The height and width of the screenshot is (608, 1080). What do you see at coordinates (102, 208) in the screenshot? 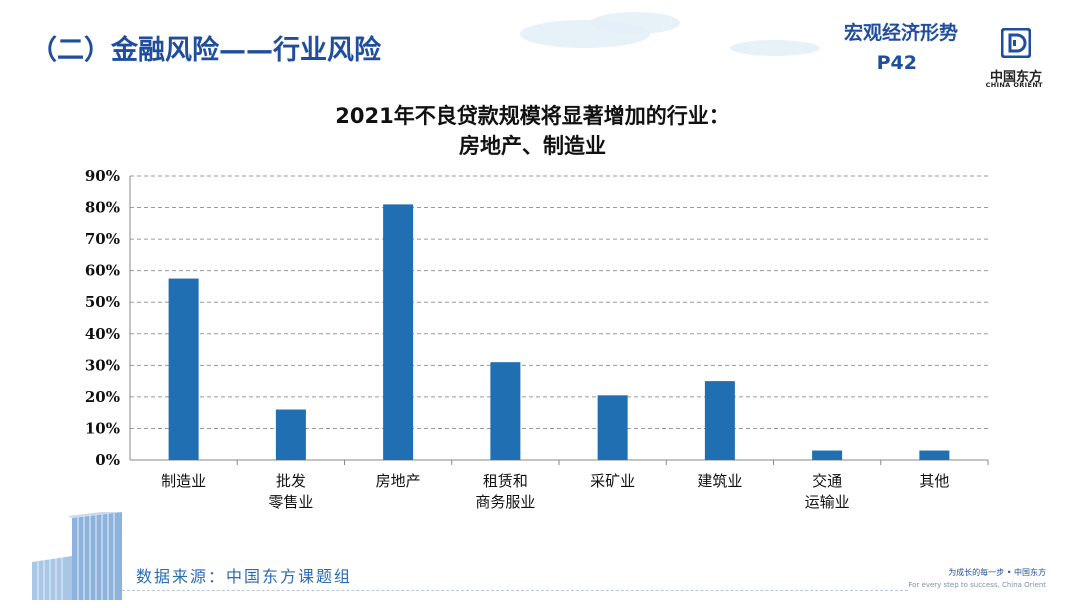
I see `y-tick-label: 80%` at bounding box center [102, 208].